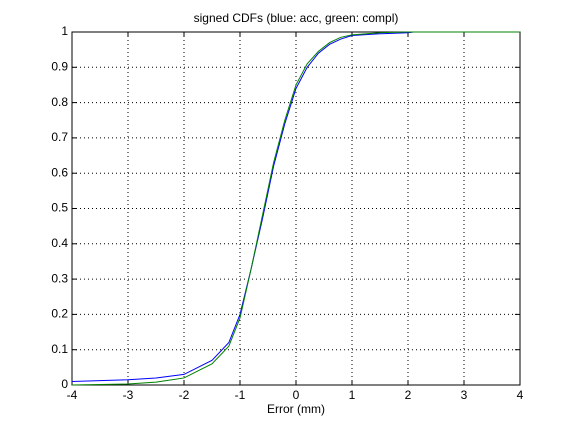 This screenshot has height=432, width=576. Describe the element at coordinates (296, 18) in the screenshot. I see `chart-title: signed CDFs (blue: acc, green: compl)` at that location.